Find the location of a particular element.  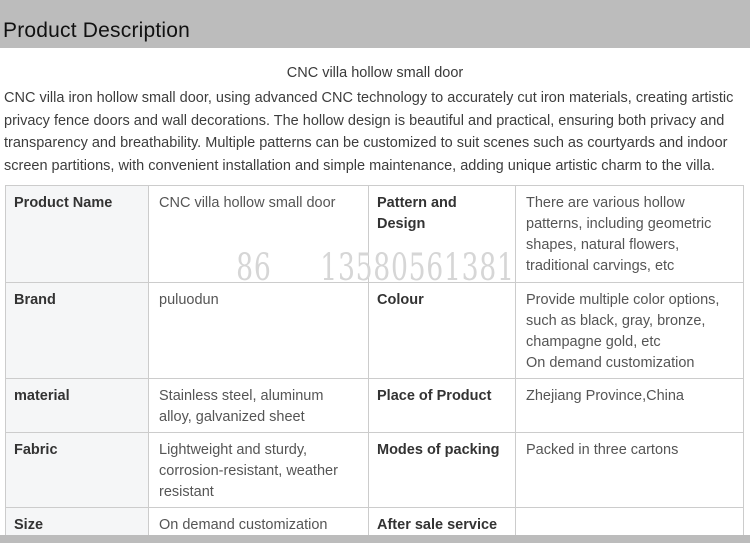

spec-label: Colour is located at coordinates (442, 330).